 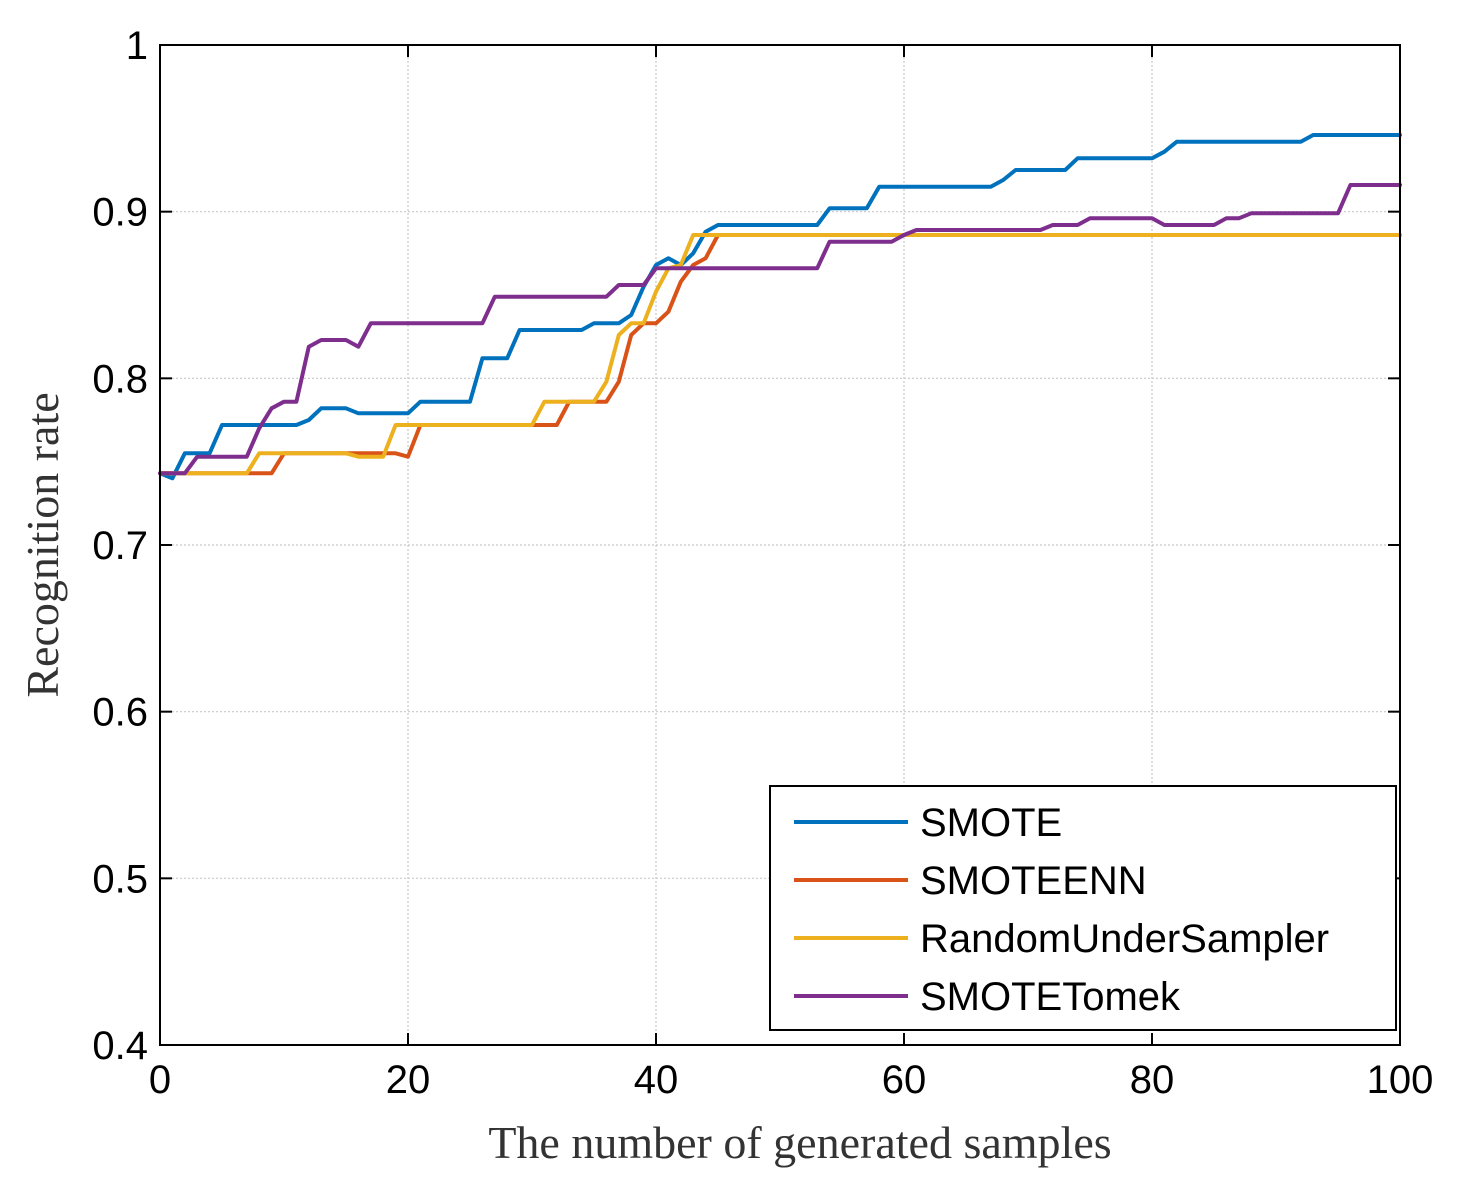 What do you see at coordinates (120, 379) in the screenshot?
I see `y-tick-label: 0.8` at bounding box center [120, 379].